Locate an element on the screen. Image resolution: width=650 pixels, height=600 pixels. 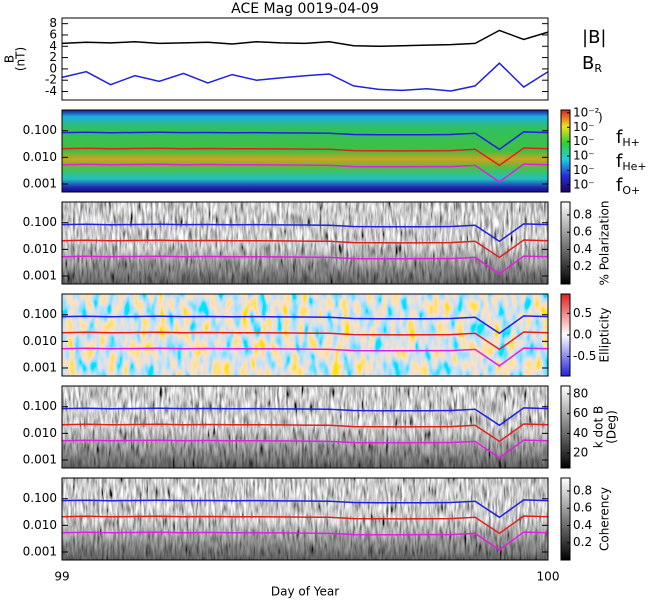
y-tick-label: 8 is located at coordinates (53, 23).